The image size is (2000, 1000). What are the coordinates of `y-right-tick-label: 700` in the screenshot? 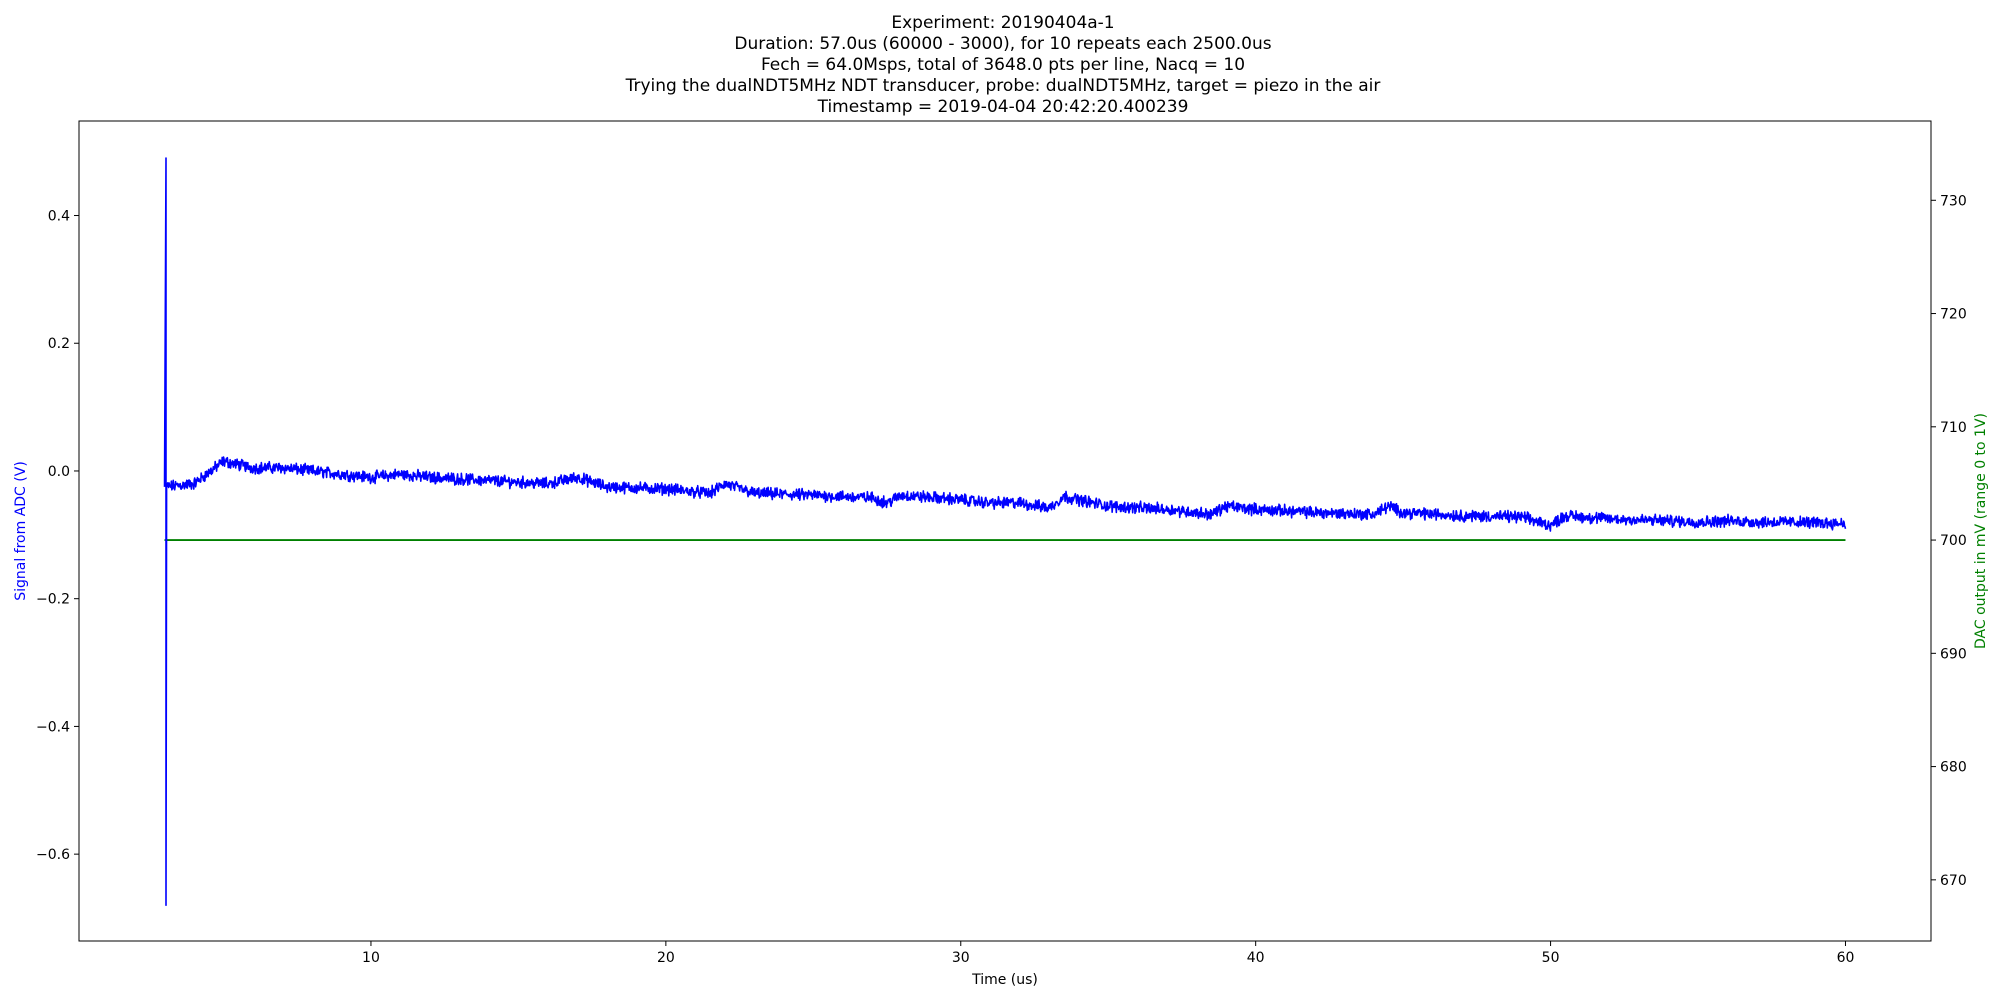 It's located at (1953, 541).